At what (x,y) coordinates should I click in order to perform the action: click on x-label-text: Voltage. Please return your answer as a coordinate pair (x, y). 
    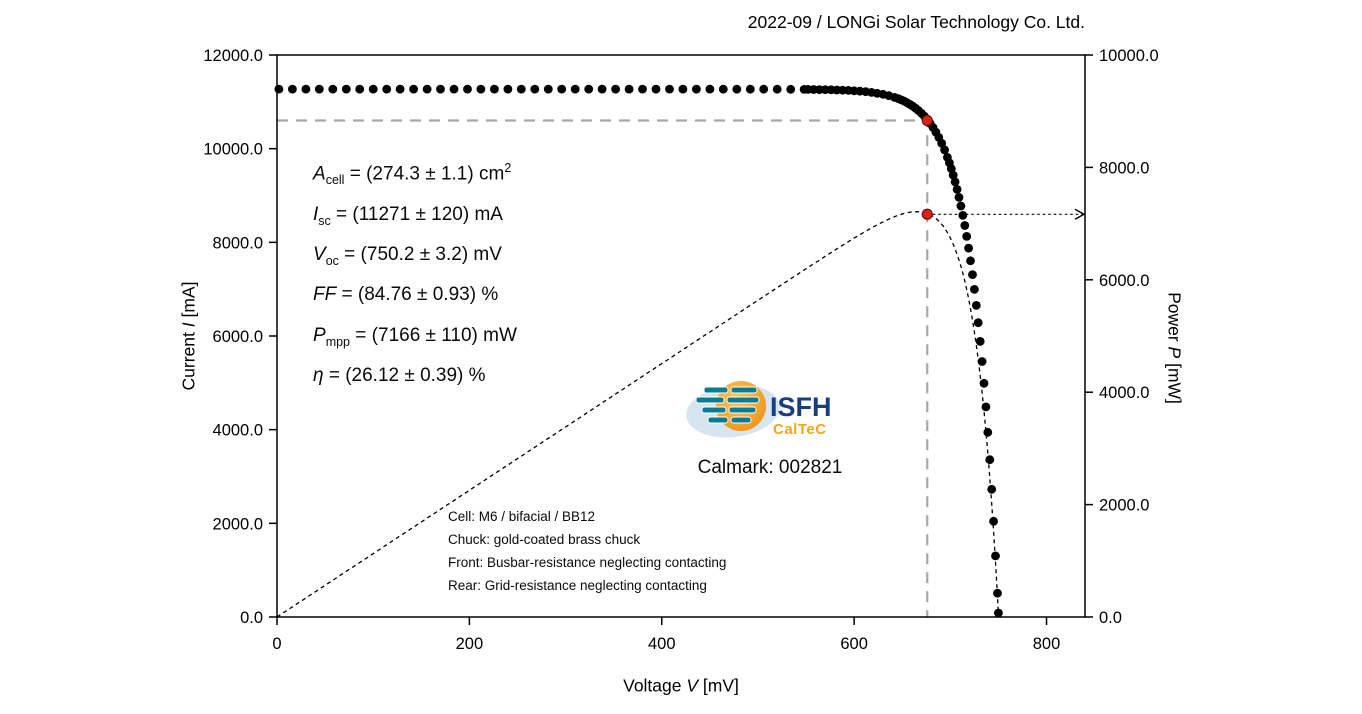
    Looking at the image, I should click on (655, 685).